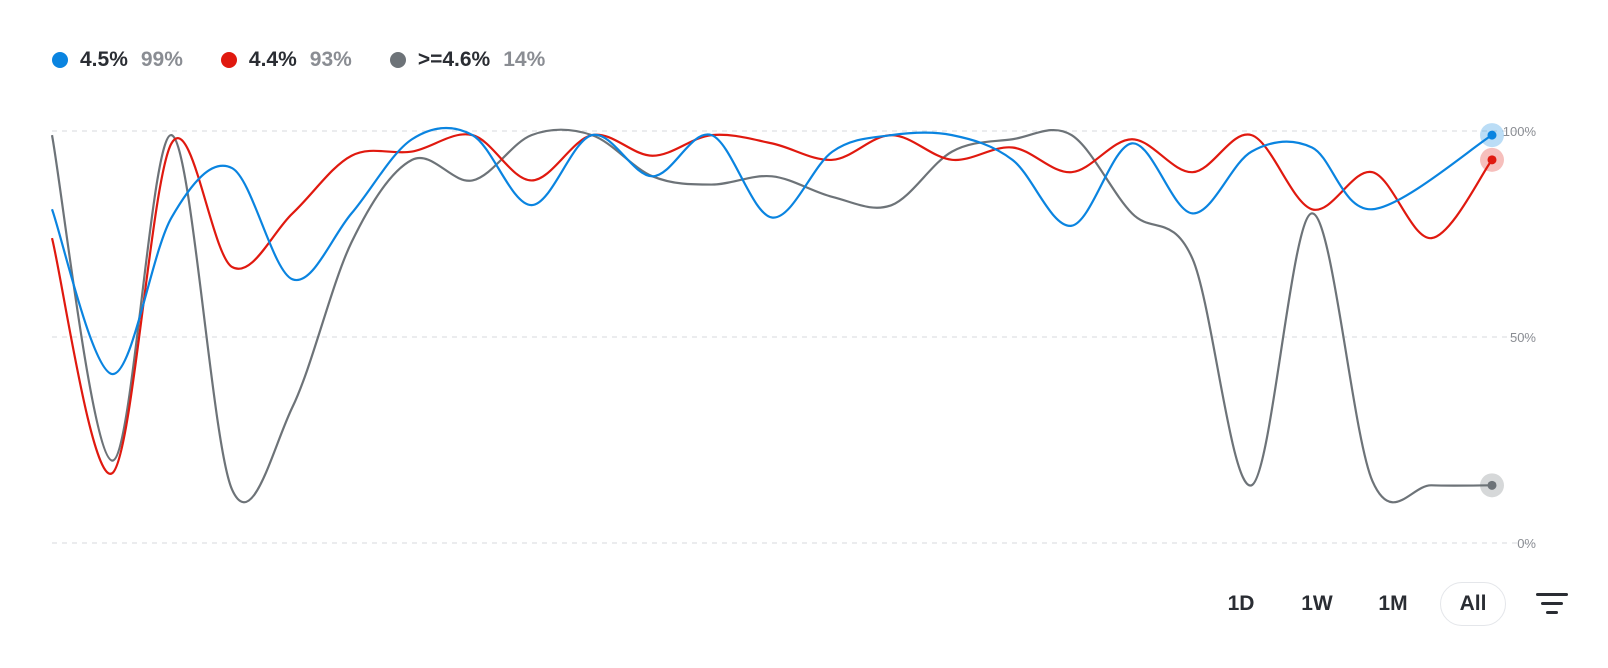  Describe the element at coordinates (1520, 131) in the screenshot. I see `y-tick-label: 100%` at that location.